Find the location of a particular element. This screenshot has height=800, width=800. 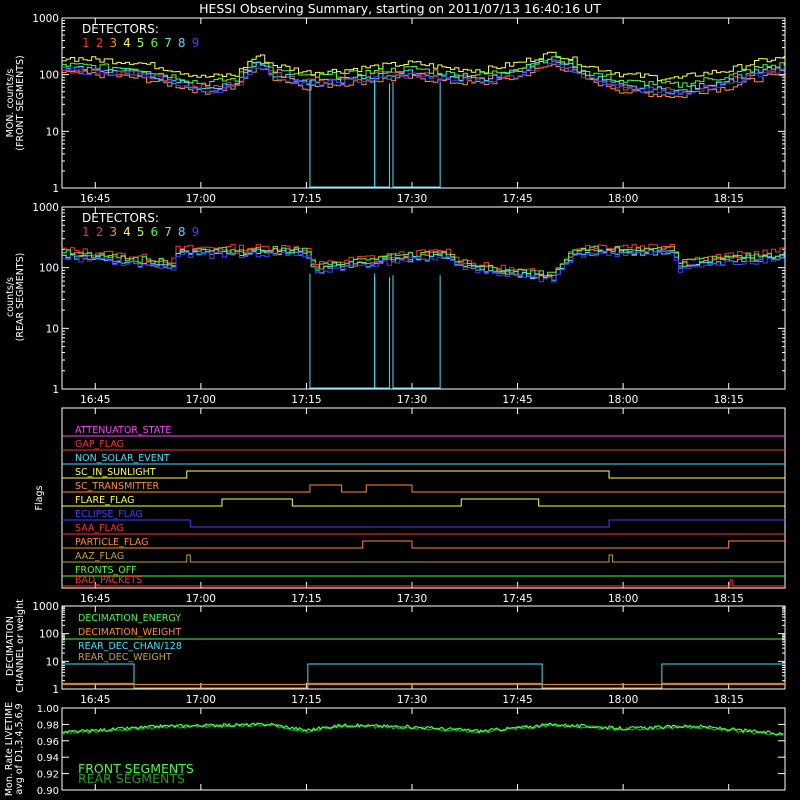

livetime-ytick-label: 0.98 is located at coordinates (48, 725).